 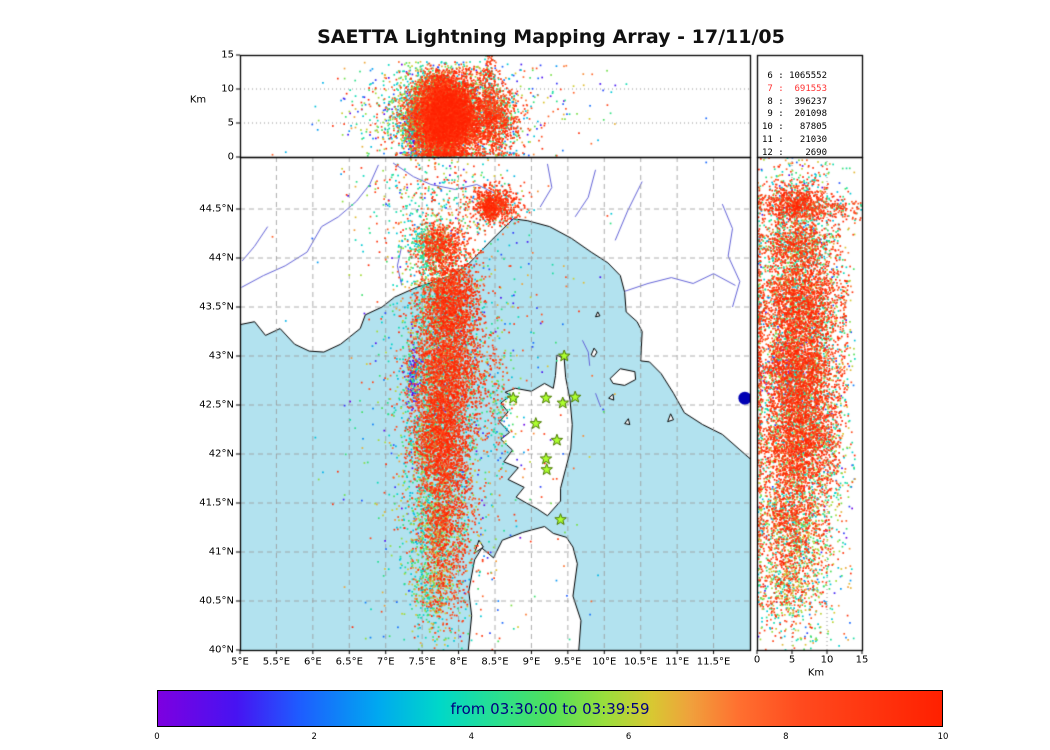 What do you see at coordinates (640, 662) in the screenshot?
I see `lon-tick-label: 10.5°E` at bounding box center [640, 662].